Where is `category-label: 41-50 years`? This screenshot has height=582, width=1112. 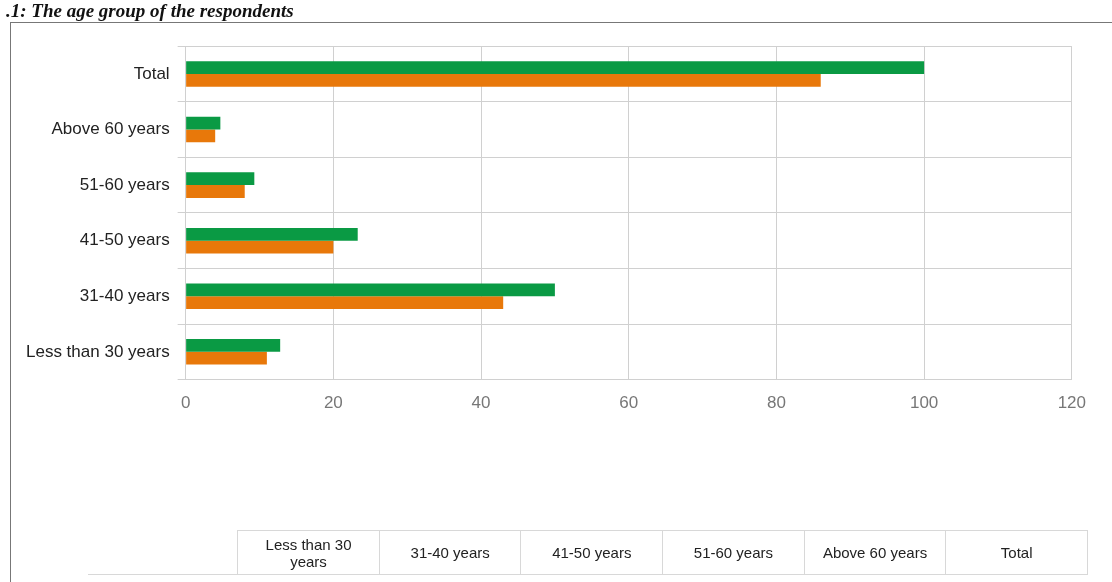 category-label: 41-50 years is located at coordinates (592, 552).